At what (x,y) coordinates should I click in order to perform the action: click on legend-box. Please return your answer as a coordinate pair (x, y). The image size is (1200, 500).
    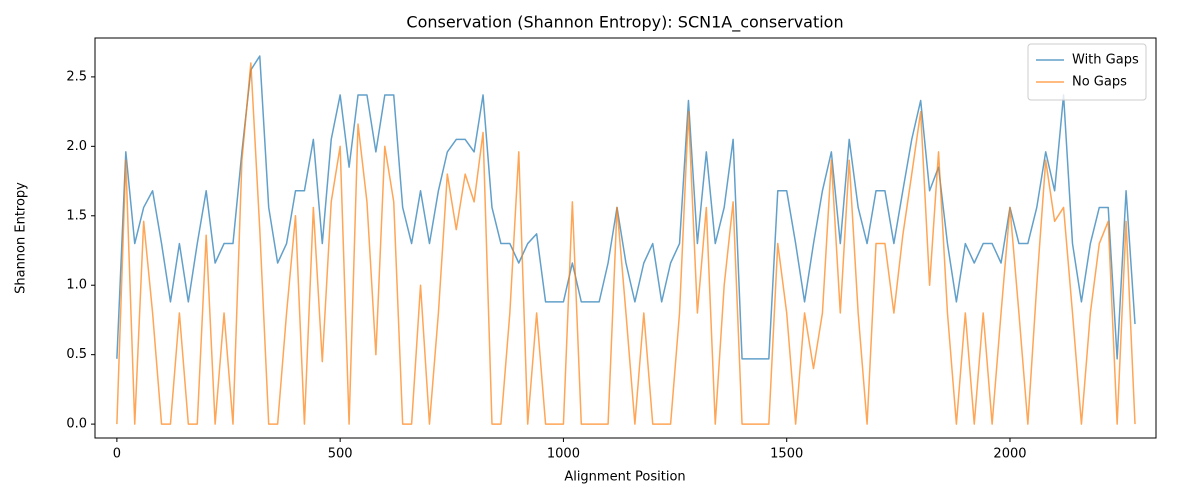
    Looking at the image, I should click on (1087, 72).